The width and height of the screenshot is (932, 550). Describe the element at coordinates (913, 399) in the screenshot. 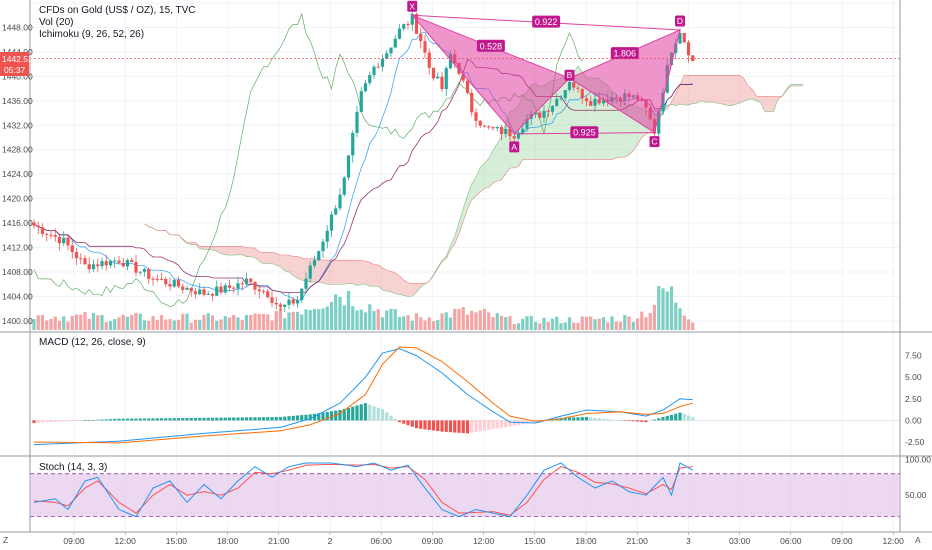

I see `macd-tick-label: 2.50` at that location.